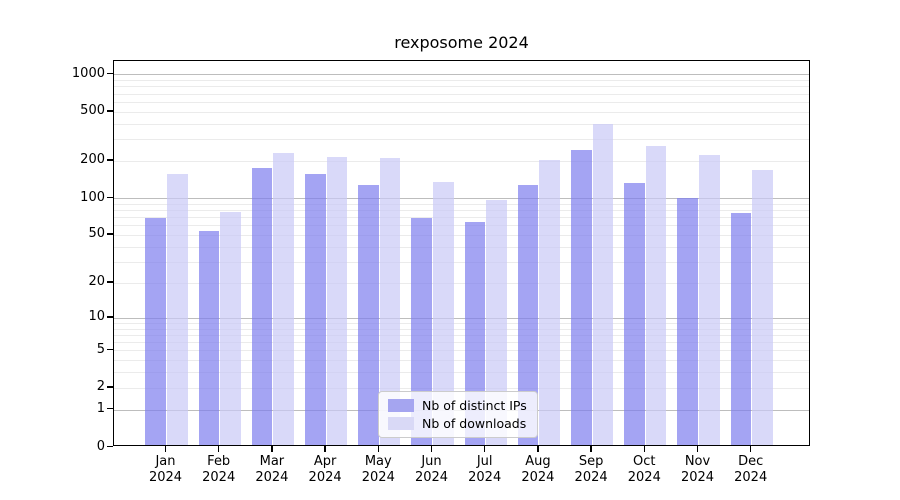 This screenshot has width=900, height=500. Describe the element at coordinates (421, 331) in the screenshot. I see `bar-ips-jun` at that location.